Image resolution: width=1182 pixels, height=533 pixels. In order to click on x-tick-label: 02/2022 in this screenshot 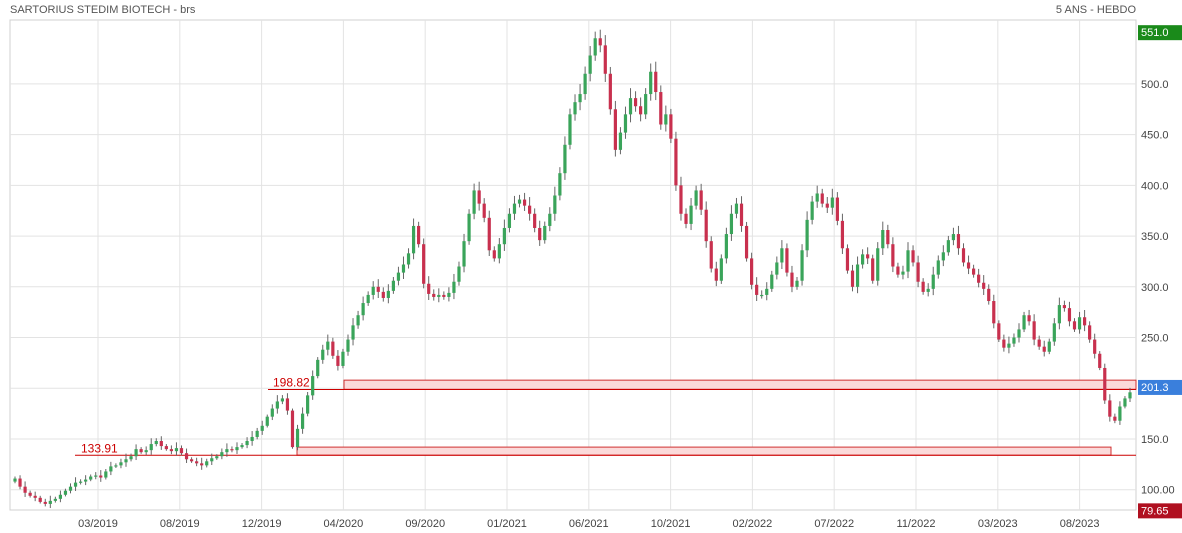, I will do `click(753, 524)`.